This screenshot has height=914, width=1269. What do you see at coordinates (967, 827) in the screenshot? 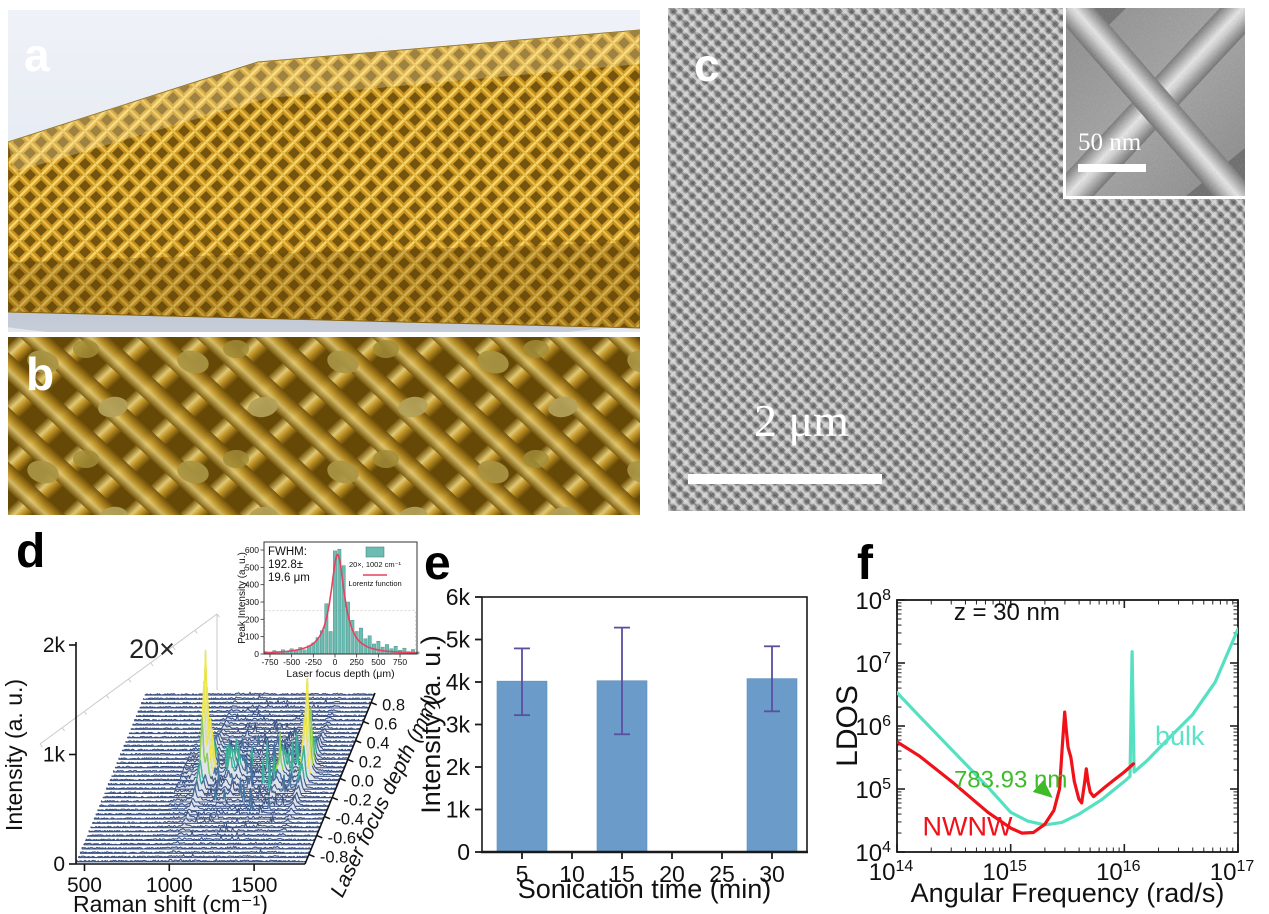
I see `annotation: NWNW` at bounding box center [967, 827].